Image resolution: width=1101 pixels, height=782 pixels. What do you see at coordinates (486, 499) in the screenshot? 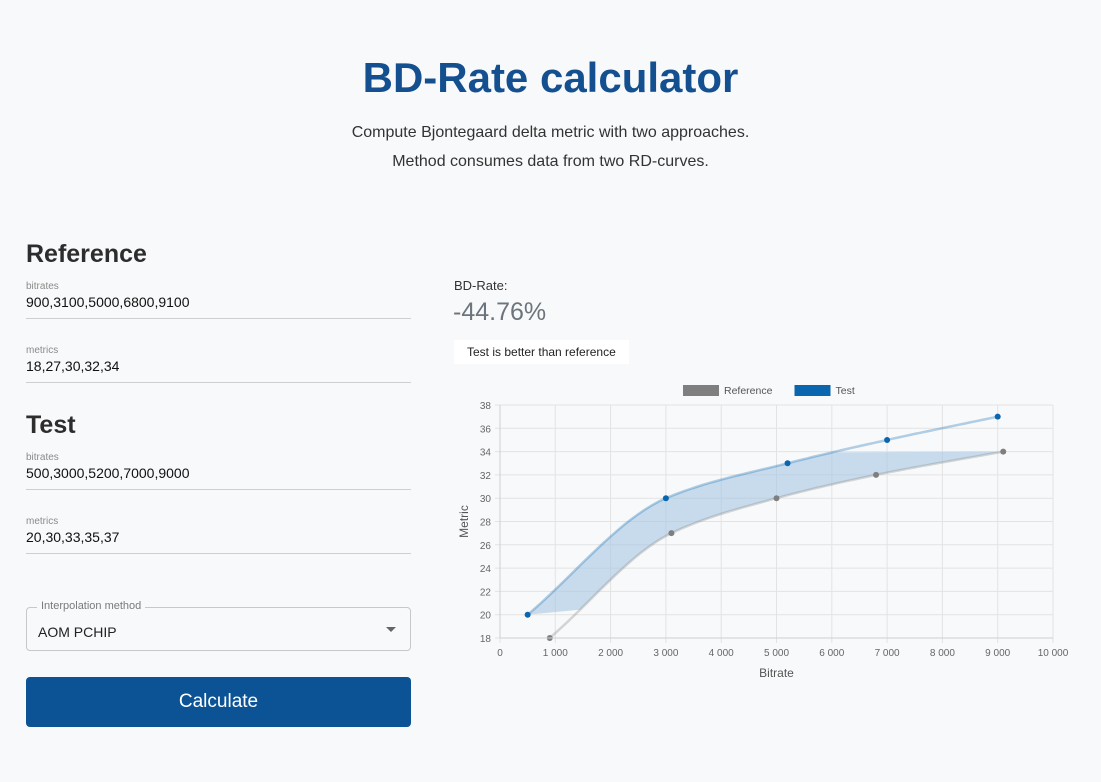
I see `y-tick-label: 30` at bounding box center [486, 499].